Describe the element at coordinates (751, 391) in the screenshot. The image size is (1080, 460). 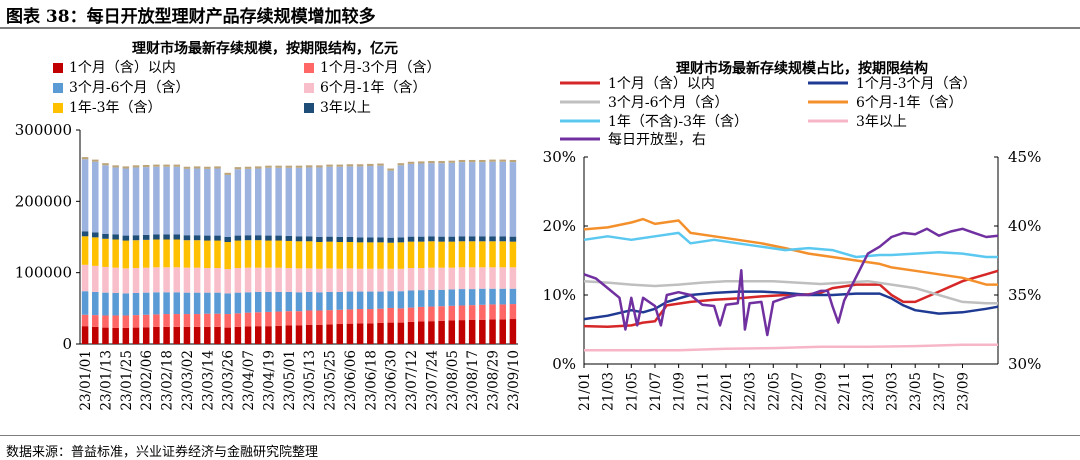
I see `x-tick-label: 22/03` at that location.